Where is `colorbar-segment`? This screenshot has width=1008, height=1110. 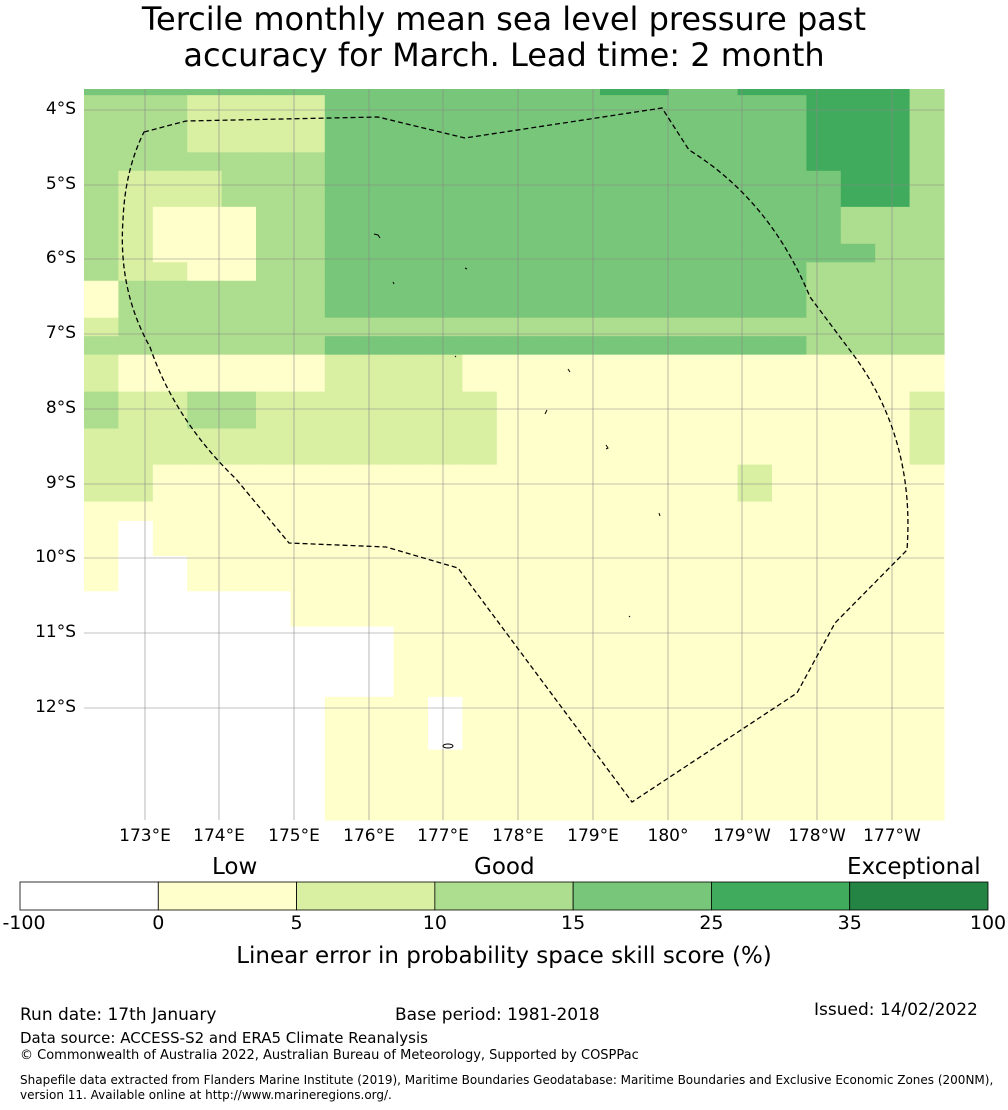 colorbar-segment is located at coordinates (366, 896).